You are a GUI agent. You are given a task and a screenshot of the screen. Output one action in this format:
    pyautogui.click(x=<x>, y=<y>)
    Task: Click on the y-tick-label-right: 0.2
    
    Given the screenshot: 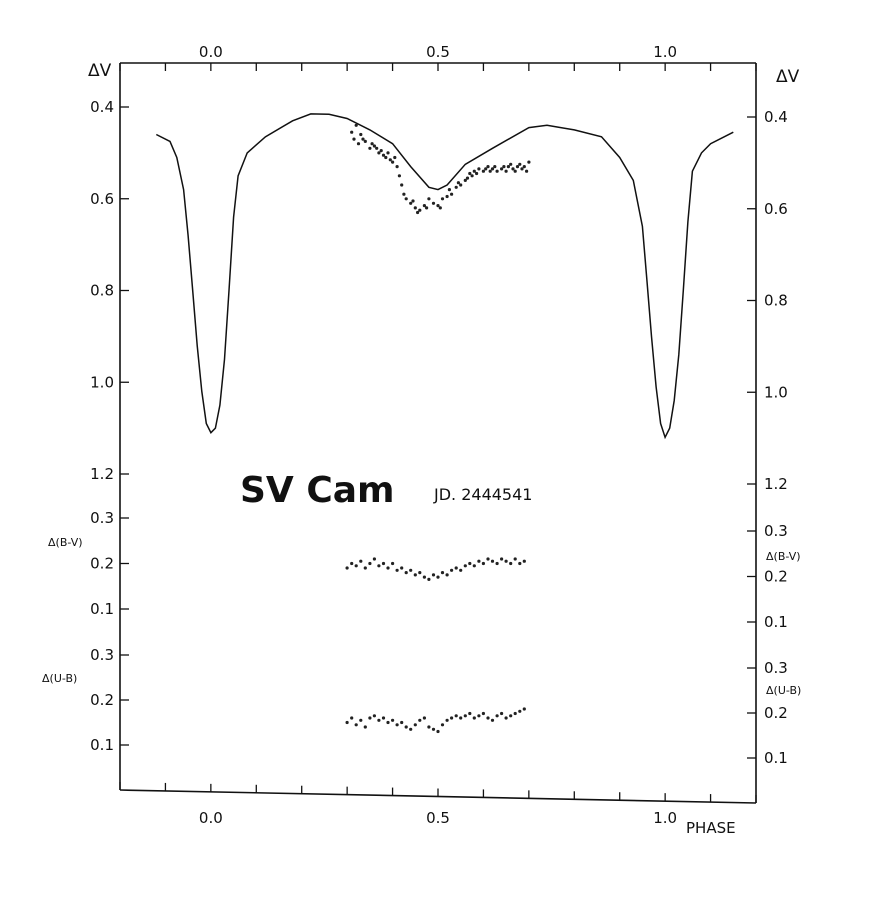 What is the action you would take?
    pyautogui.click(x=776, y=713)
    